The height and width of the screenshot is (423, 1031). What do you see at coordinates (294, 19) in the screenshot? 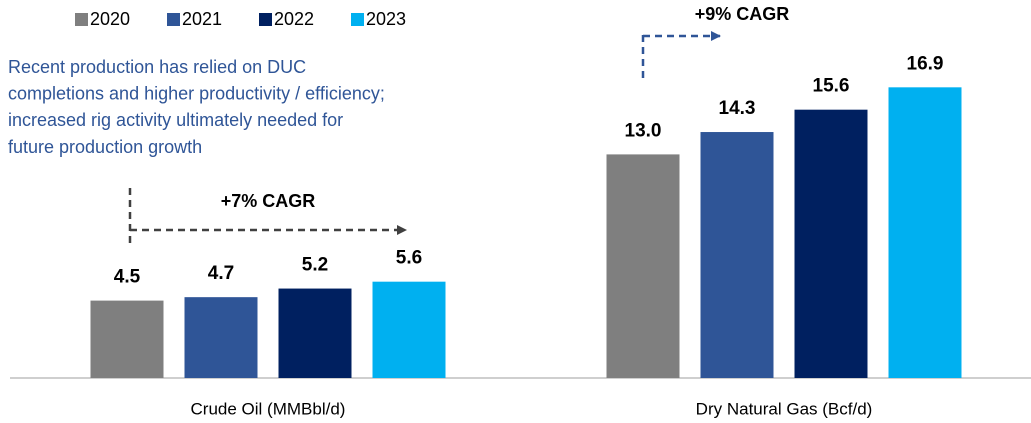
I see `legend-label: 2022` at bounding box center [294, 19].